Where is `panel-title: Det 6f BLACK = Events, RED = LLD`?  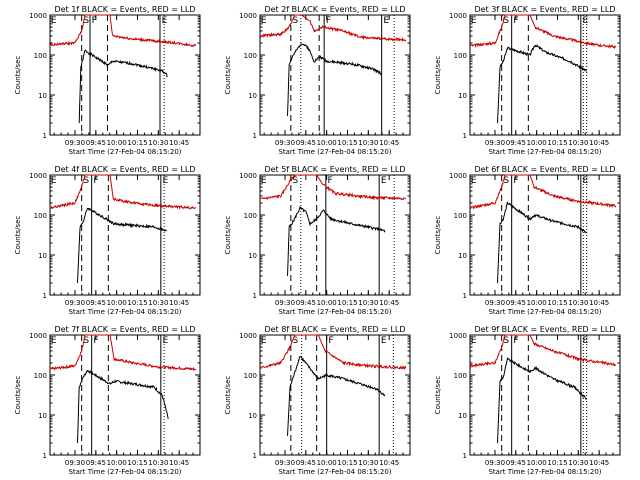
panel-title: Det 6f BLACK = Events, RED = LLD is located at coordinates (544, 169).